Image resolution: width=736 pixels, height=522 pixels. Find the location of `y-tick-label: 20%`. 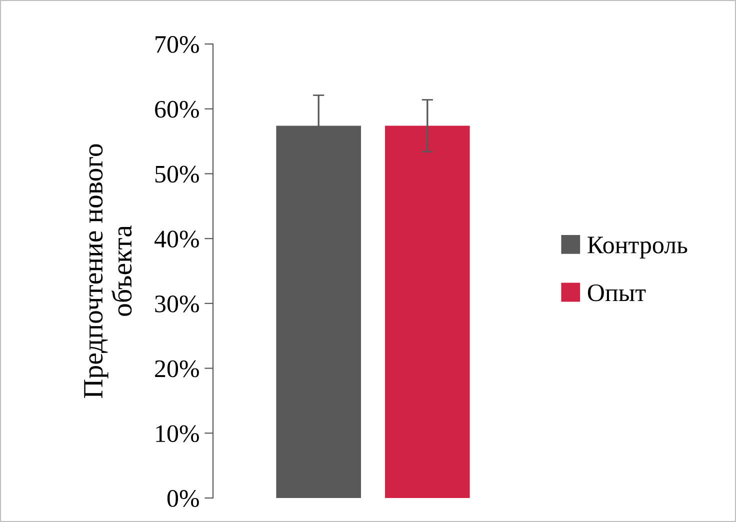

y-tick-label: 20% is located at coordinates (177, 369).